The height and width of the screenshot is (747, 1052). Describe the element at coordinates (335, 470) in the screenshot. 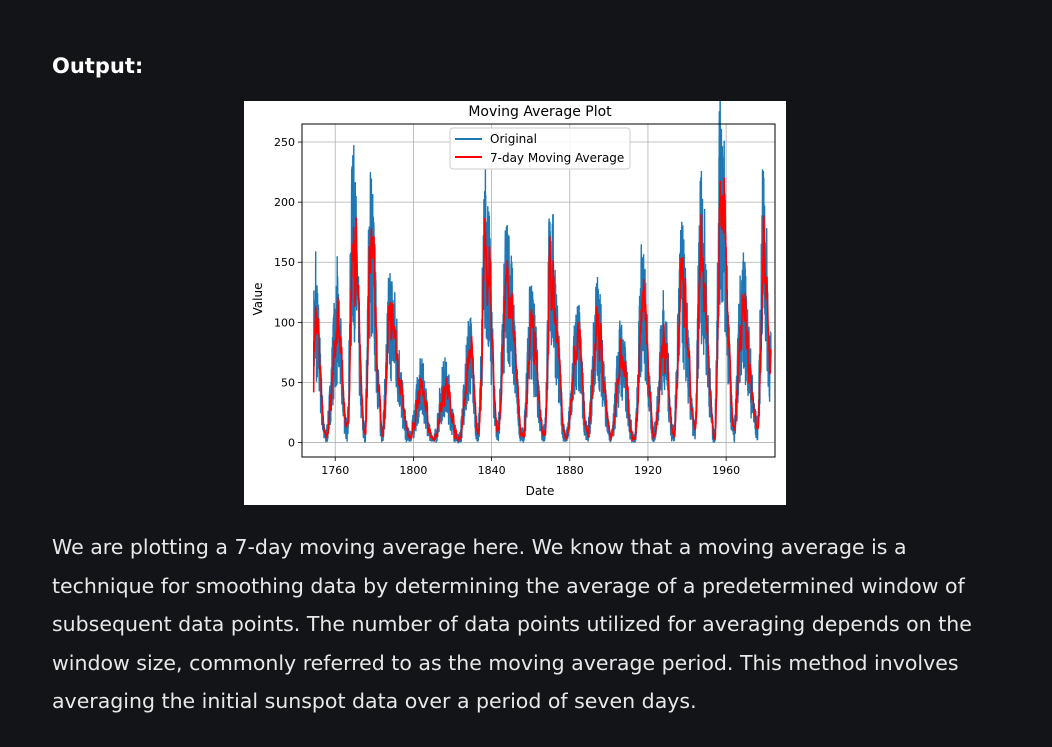

I see `x-tick-label: 1760` at that location.